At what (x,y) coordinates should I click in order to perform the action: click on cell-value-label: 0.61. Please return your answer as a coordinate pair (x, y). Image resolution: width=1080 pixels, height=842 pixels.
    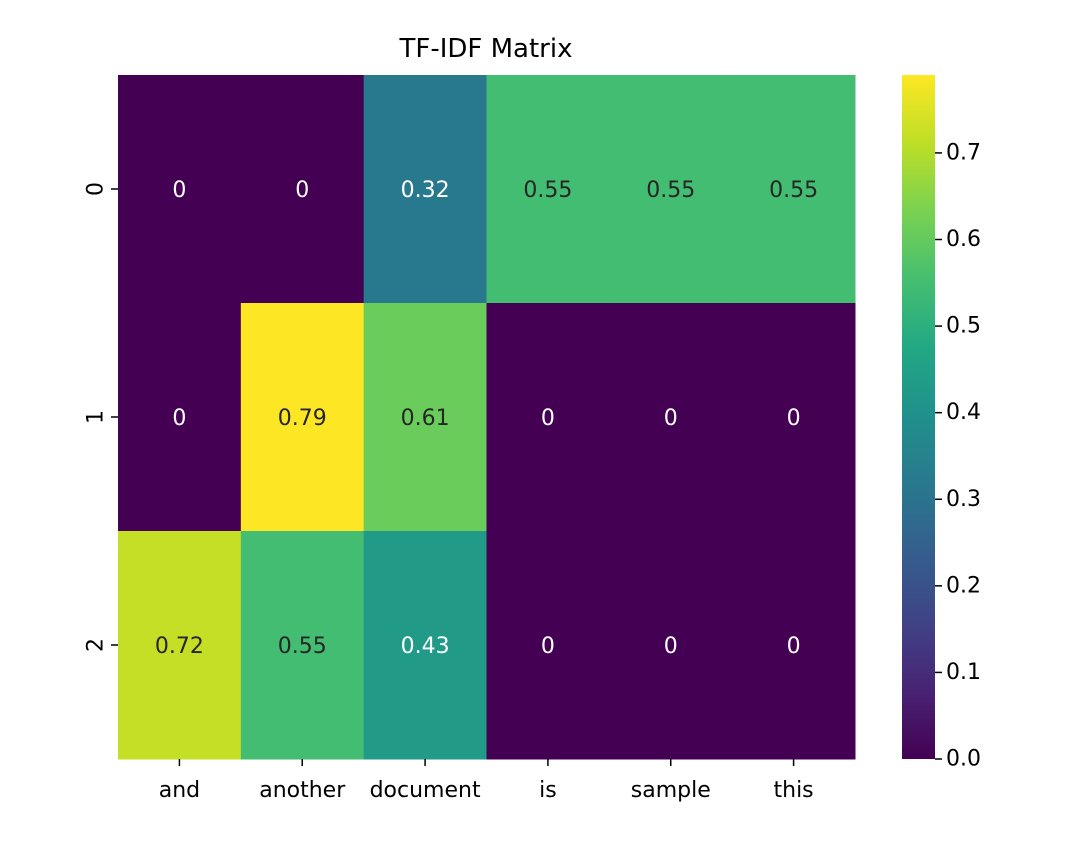
    Looking at the image, I should click on (425, 418).